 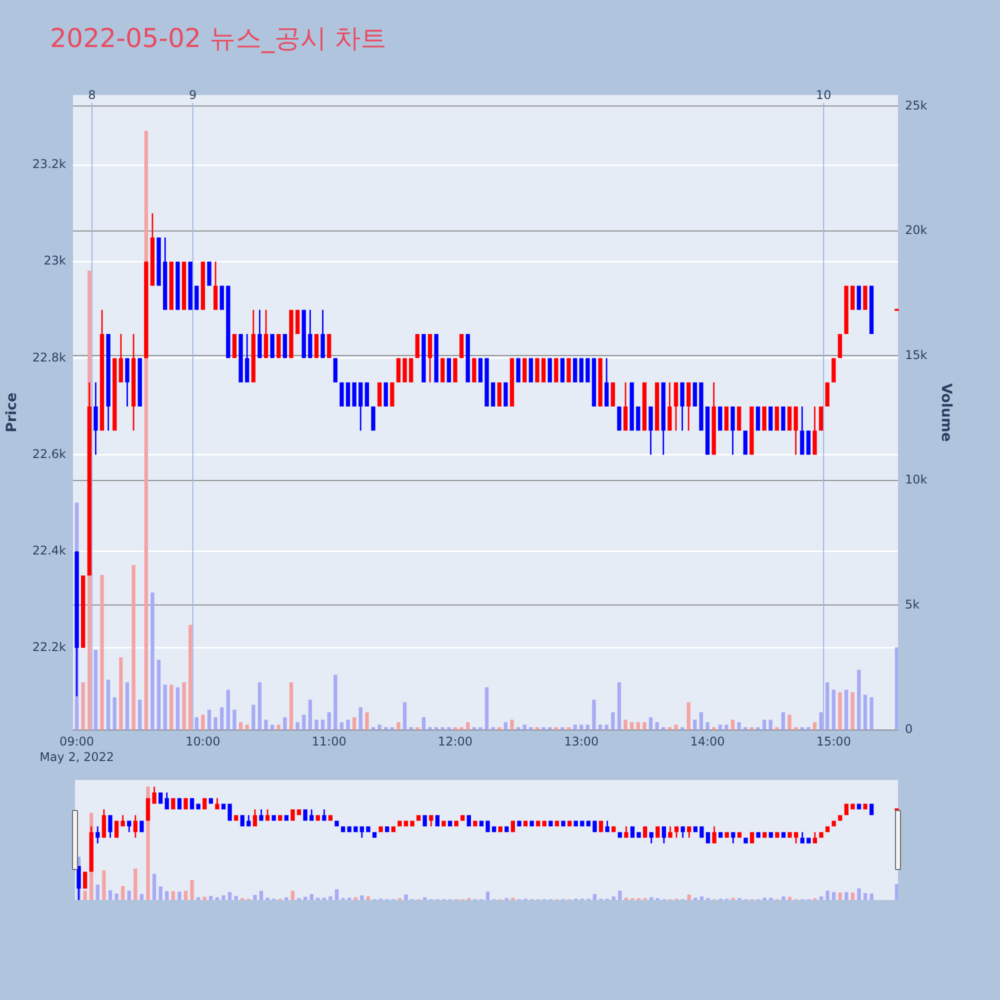 What do you see at coordinates (916, 479) in the screenshot?
I see `y2-tick-label: 10k` at bounding box center [916, 479].